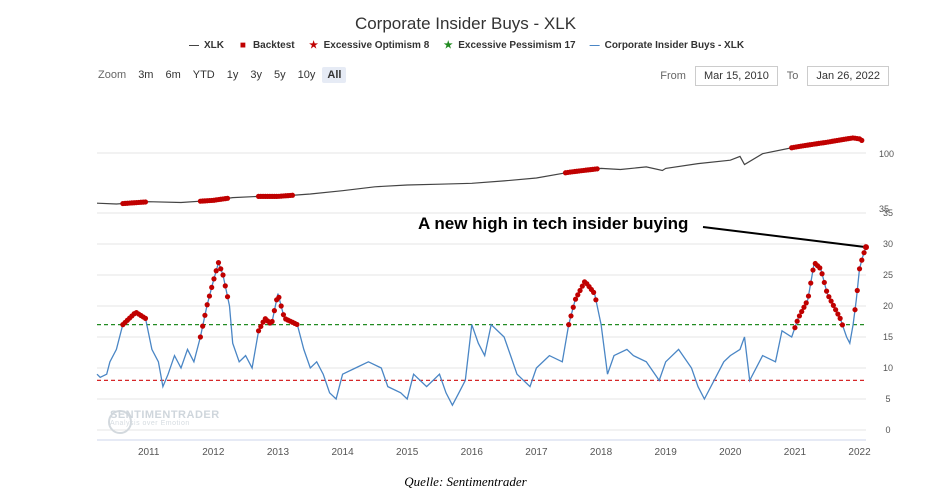 Image resolution: width=931 pixels, height=503 pixels. Describe the element at coordinates (888, 244) in the screenshot. I see `lower-y-tick-label: 30` at that location.